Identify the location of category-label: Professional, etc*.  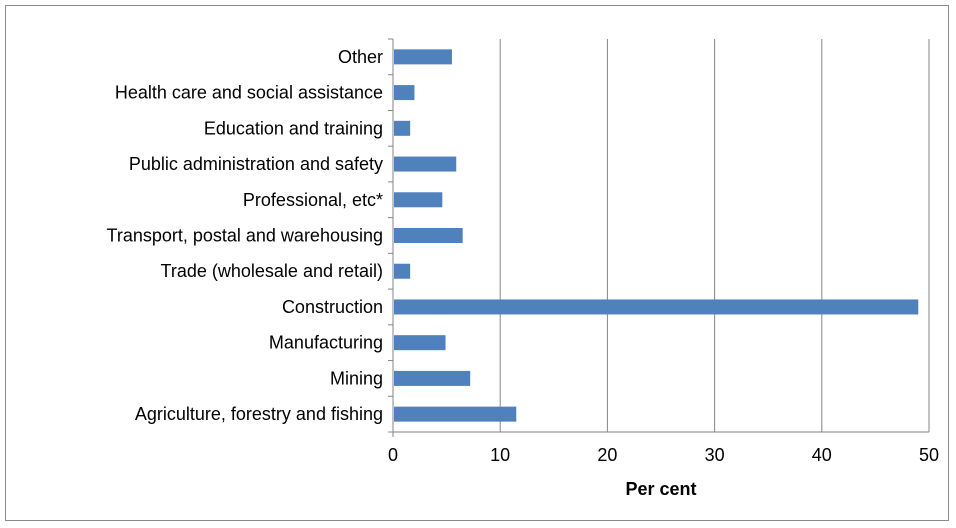
(313, 200).